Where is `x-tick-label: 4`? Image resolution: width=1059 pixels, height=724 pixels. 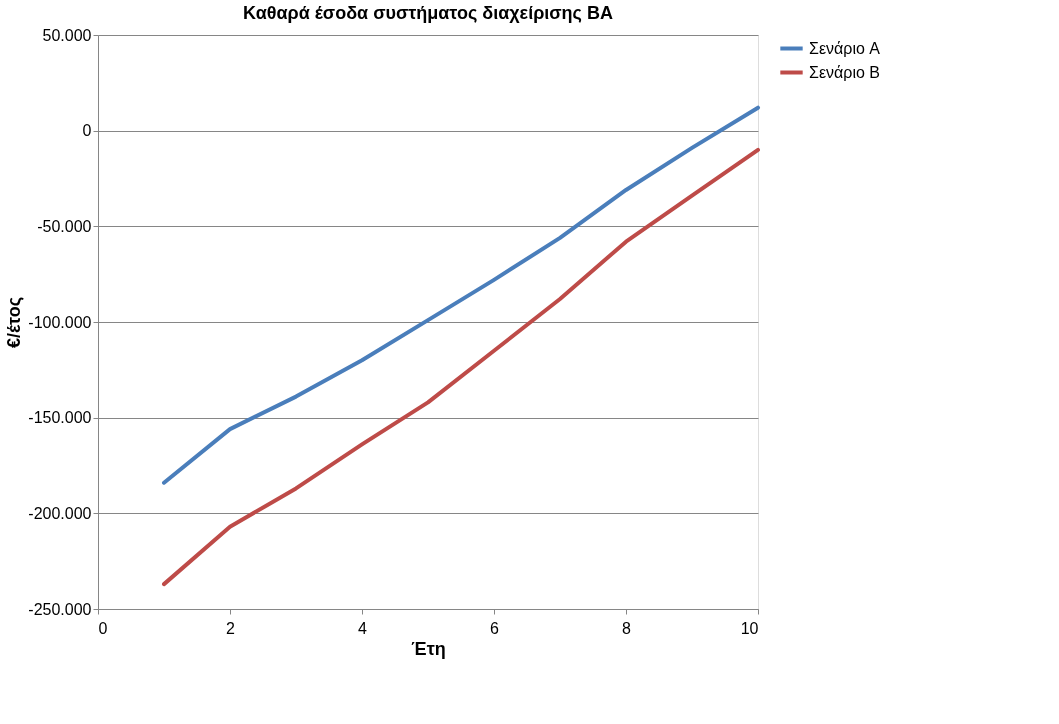 x-tick-label: 4 is located at coordinates (363, 628).